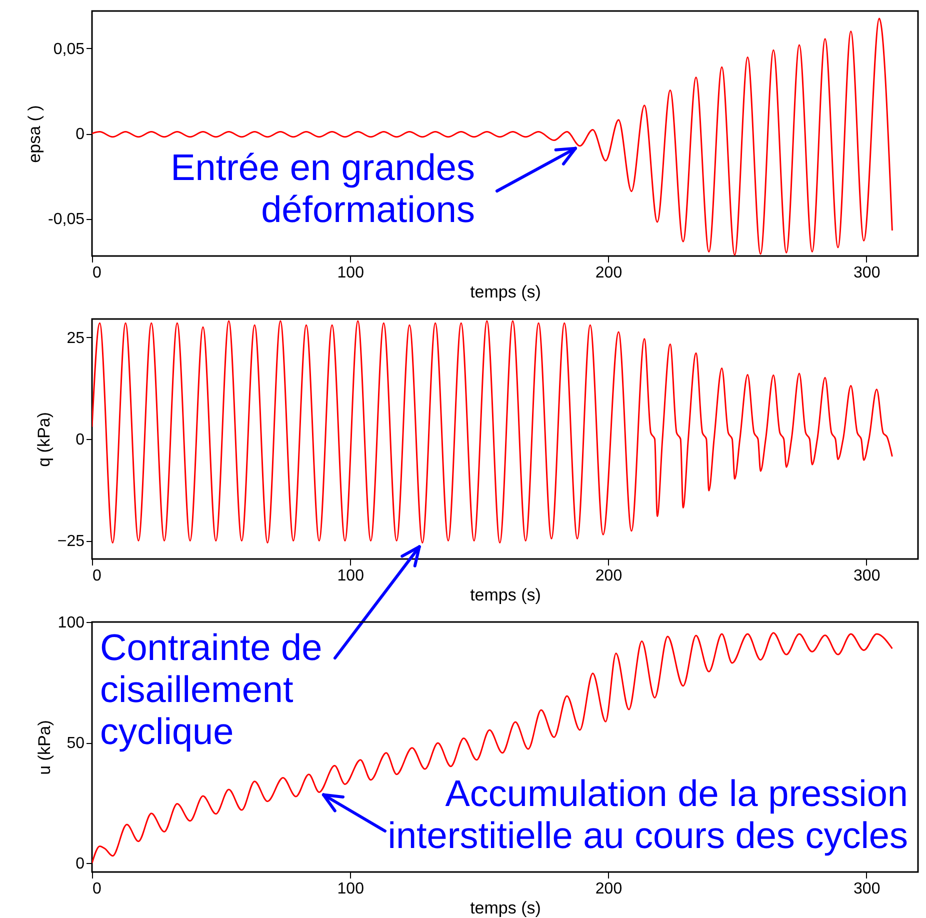 The height and width of the screenshot is (918, 926). What do you see at coordinates (69, 49) in the screenshot?
I see `y-tick-label: 0,05` at bounding box center [69, 49].